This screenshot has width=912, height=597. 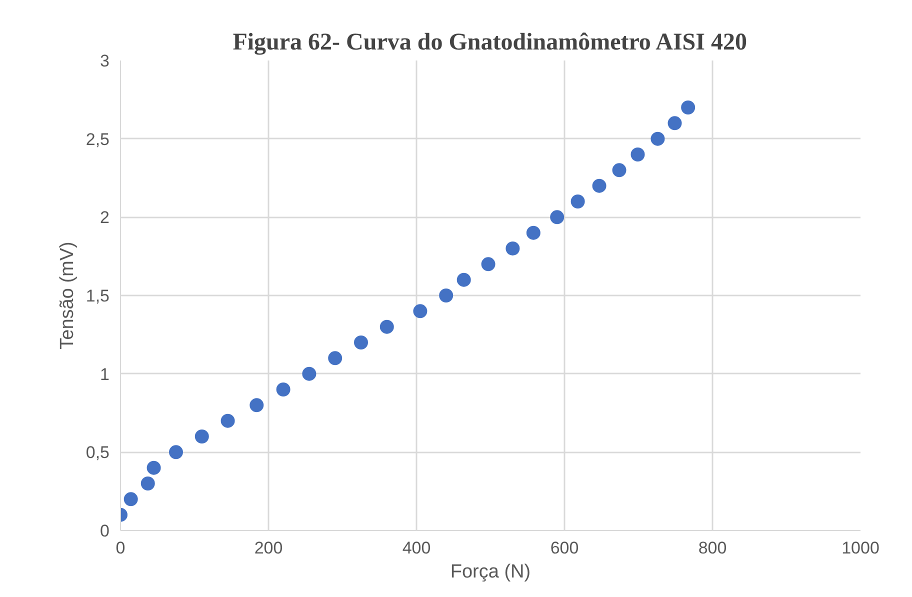 What do you see at coordinates (98, 296) in the screenshot?
I see `y-tick-label: 1,5` at bounding box center [98, 296].